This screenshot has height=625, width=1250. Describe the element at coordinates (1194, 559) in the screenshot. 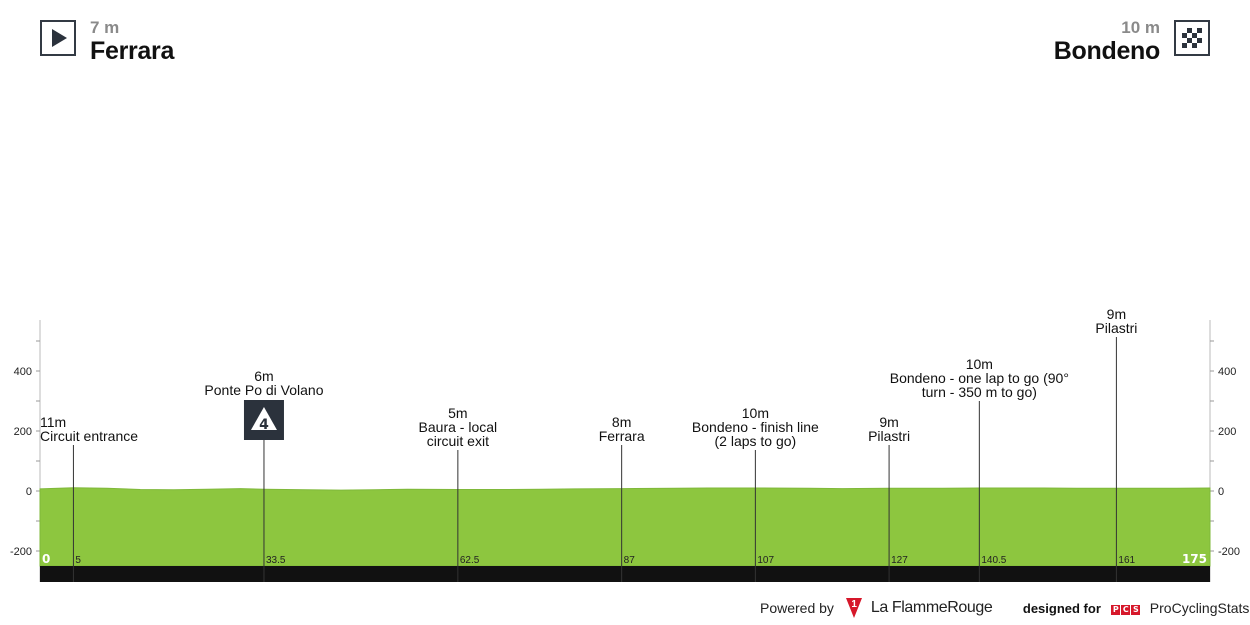

I see `x-tick-label: 175` at that location.